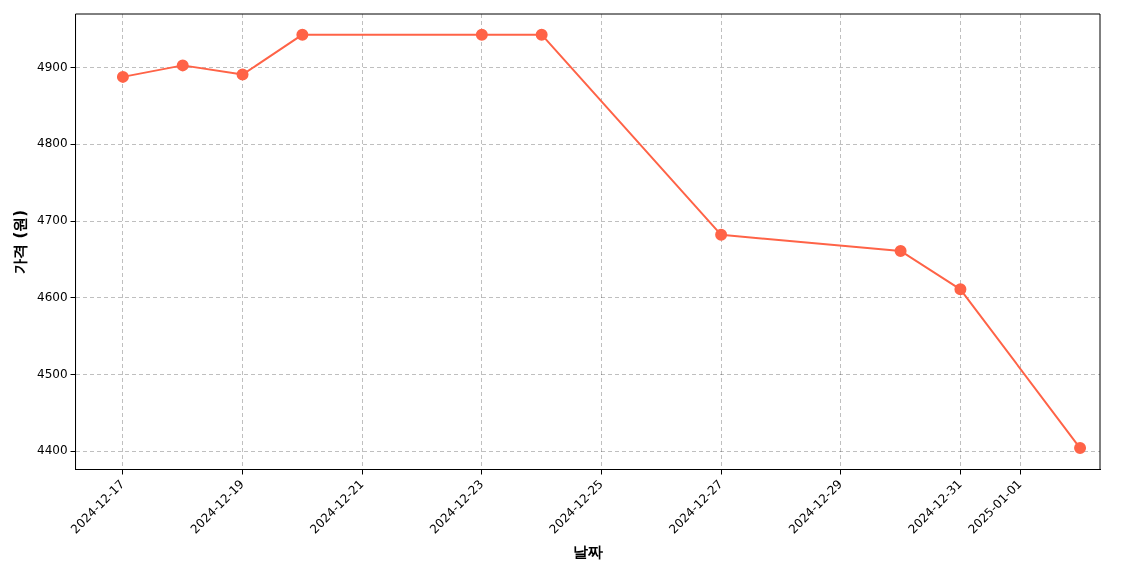 This screenshot has width=1140, height=570. I want to click on y-tick-label: 4500, so click(52, 373).